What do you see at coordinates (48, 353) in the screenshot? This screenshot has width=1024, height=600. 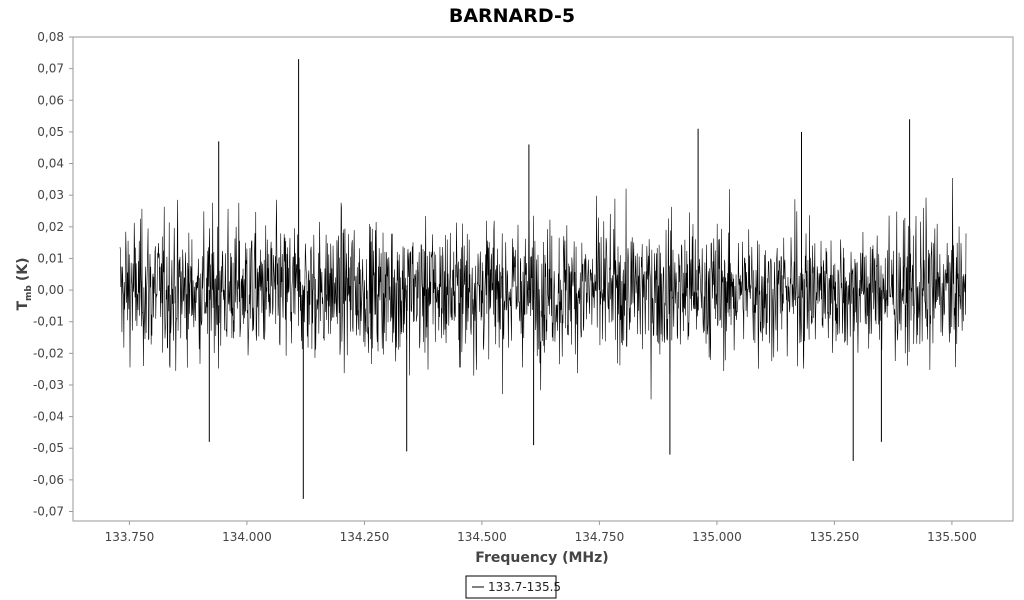 I see `y-tick-label: -0,02` at bounding box center [48, 353].